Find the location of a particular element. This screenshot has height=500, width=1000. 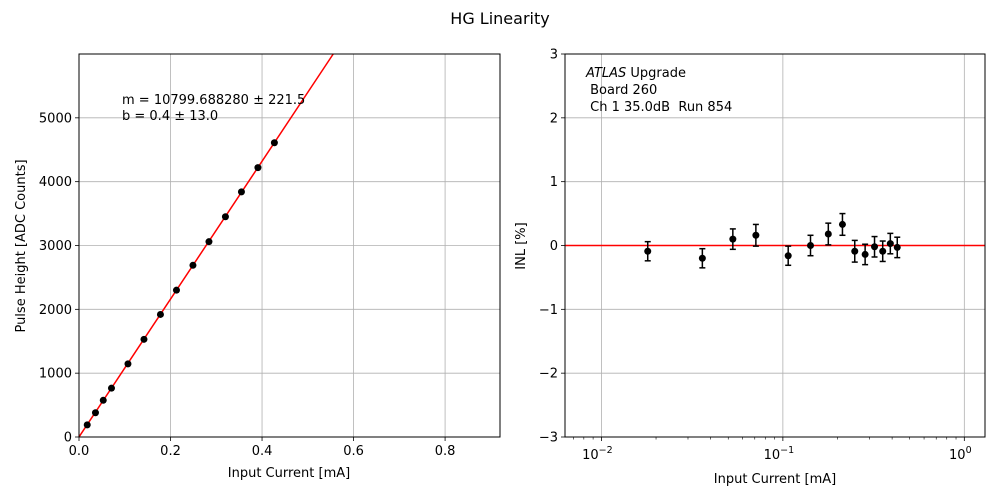

channel-run-label: Ch 1 35.0dB Run 854 is located at coordinates (659, 107).